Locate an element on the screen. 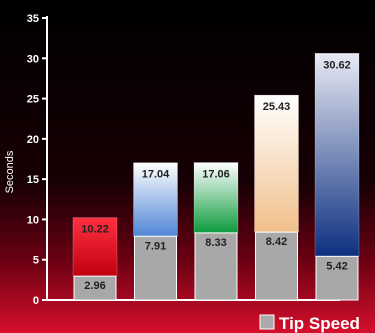  bar-top-value-label: 25.43 is located at coordinates (277, 107).